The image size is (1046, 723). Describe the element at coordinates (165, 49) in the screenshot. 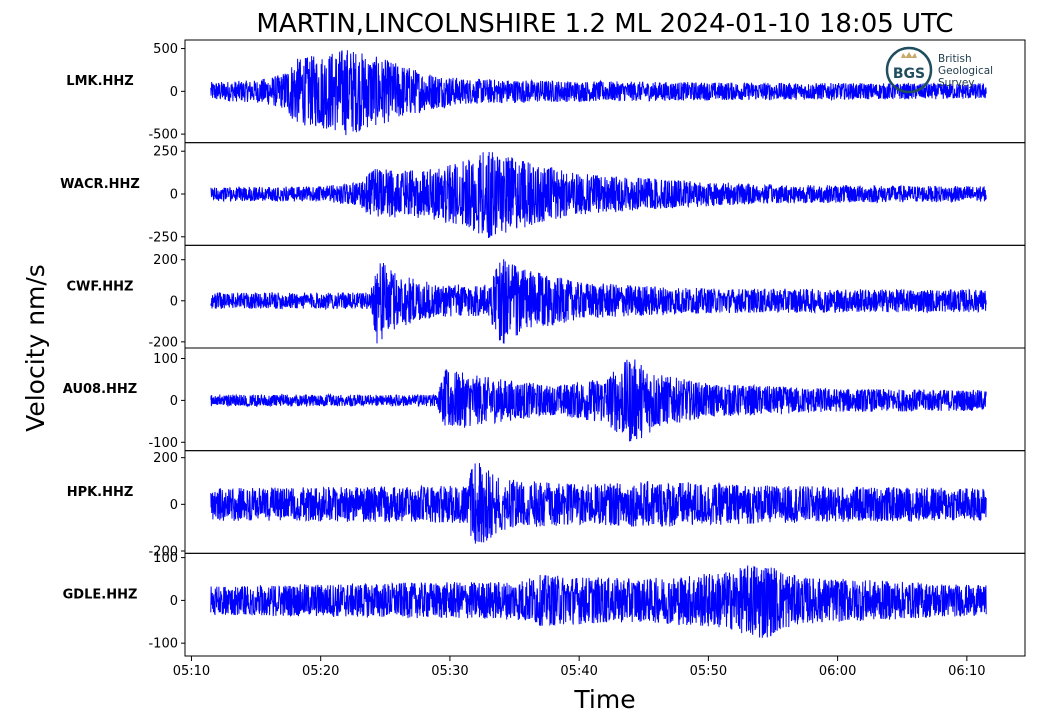

I see `y-tick-label: 500` at that location.